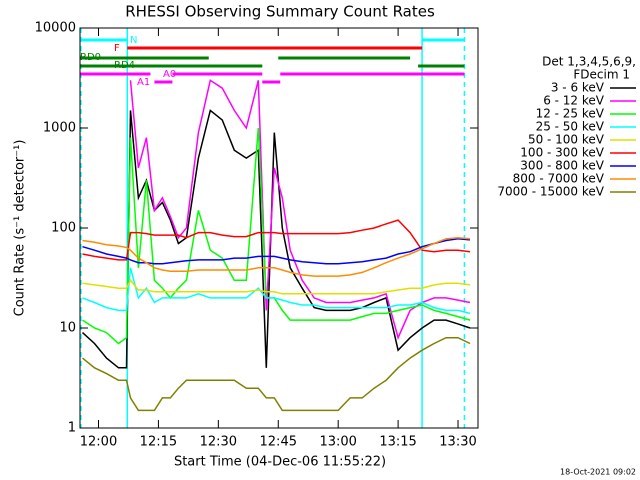 This screenshot has height=480, width=640. Describe the element at coordinates (559, 179) in the screenshot. I see `legend-label: 800 - 7000 keV` at that location.